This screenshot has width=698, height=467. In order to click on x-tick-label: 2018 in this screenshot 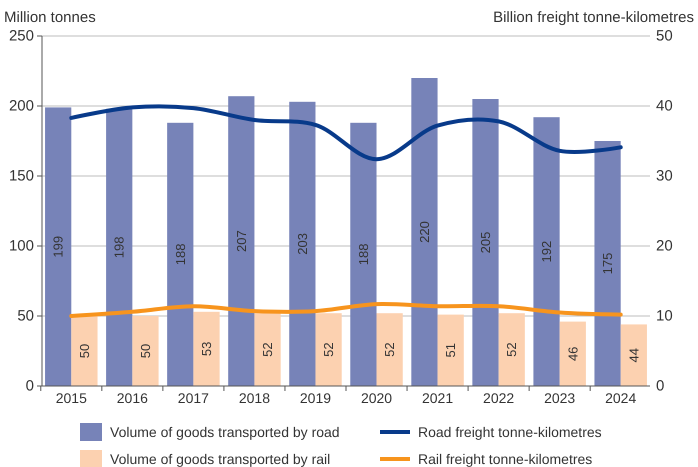, I will do `click(254, 398)`.